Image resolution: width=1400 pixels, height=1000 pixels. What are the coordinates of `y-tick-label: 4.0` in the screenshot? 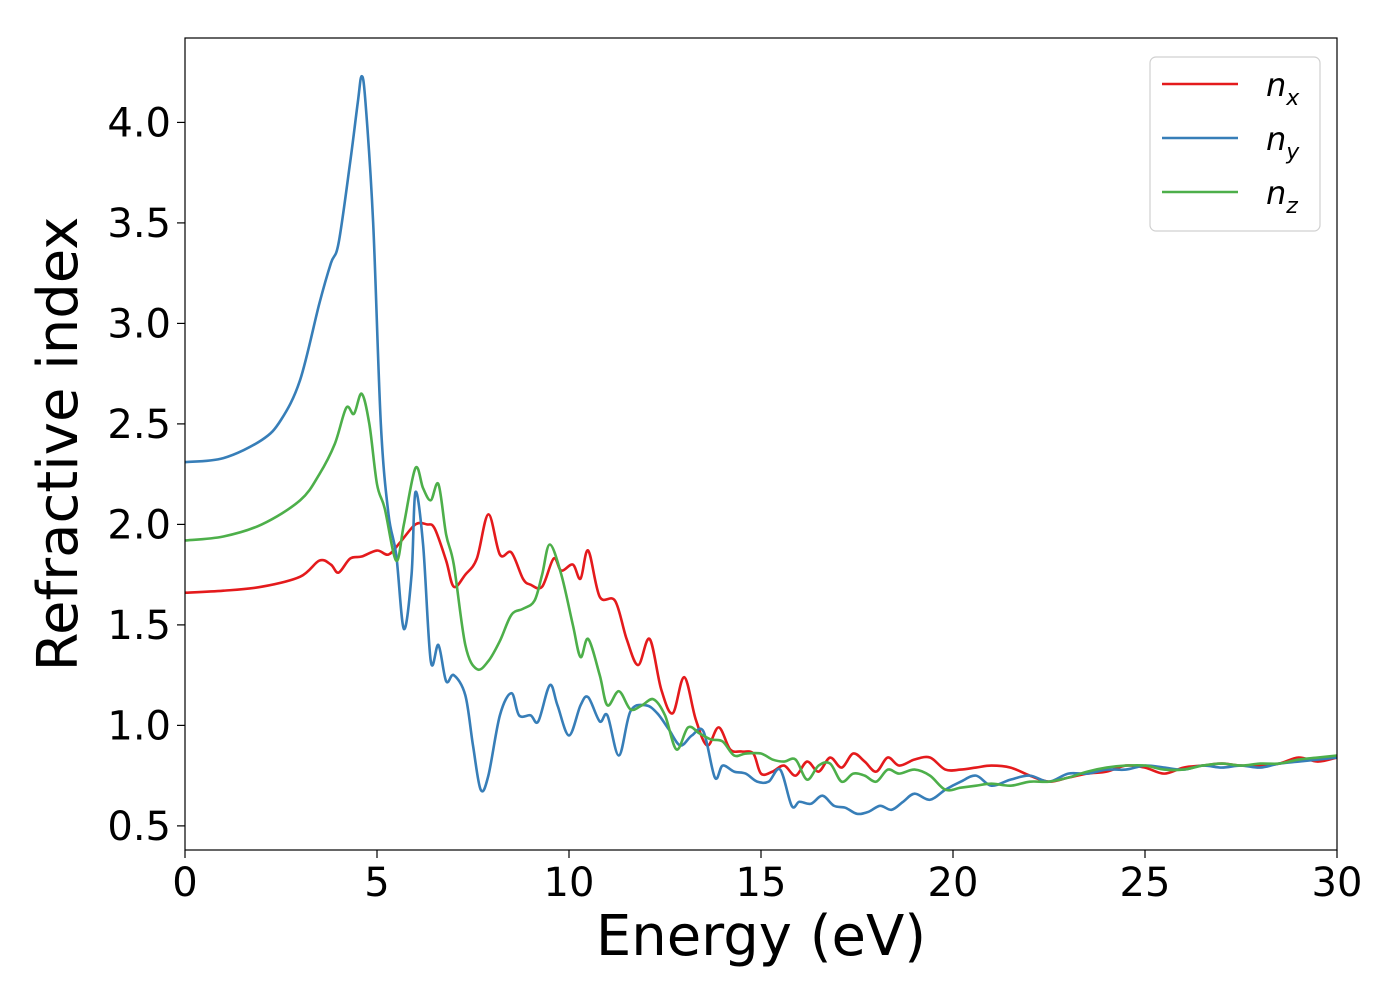 It's located at (139, 123).